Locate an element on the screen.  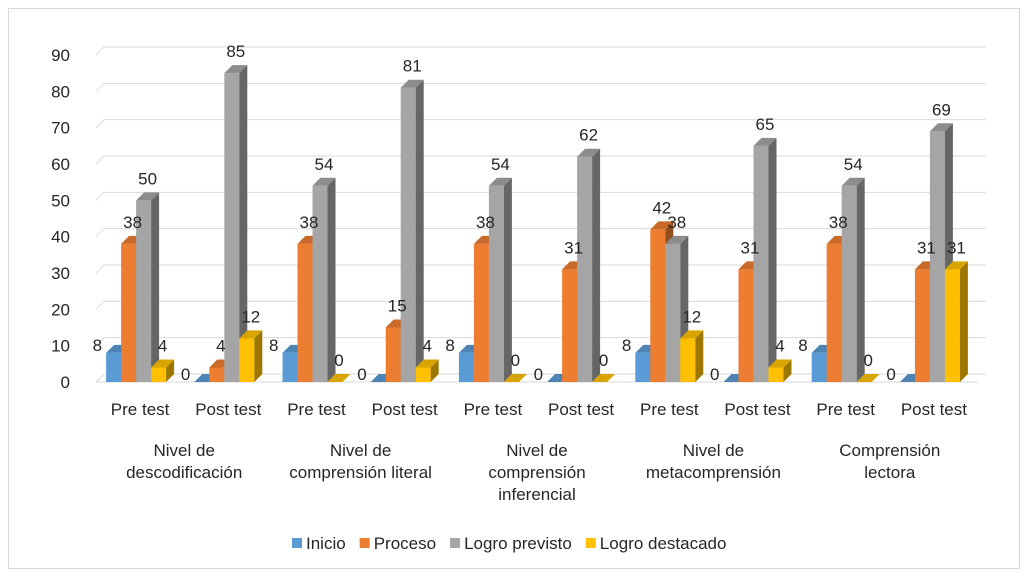
data-label: 85 is located at coordinates (235, 51).